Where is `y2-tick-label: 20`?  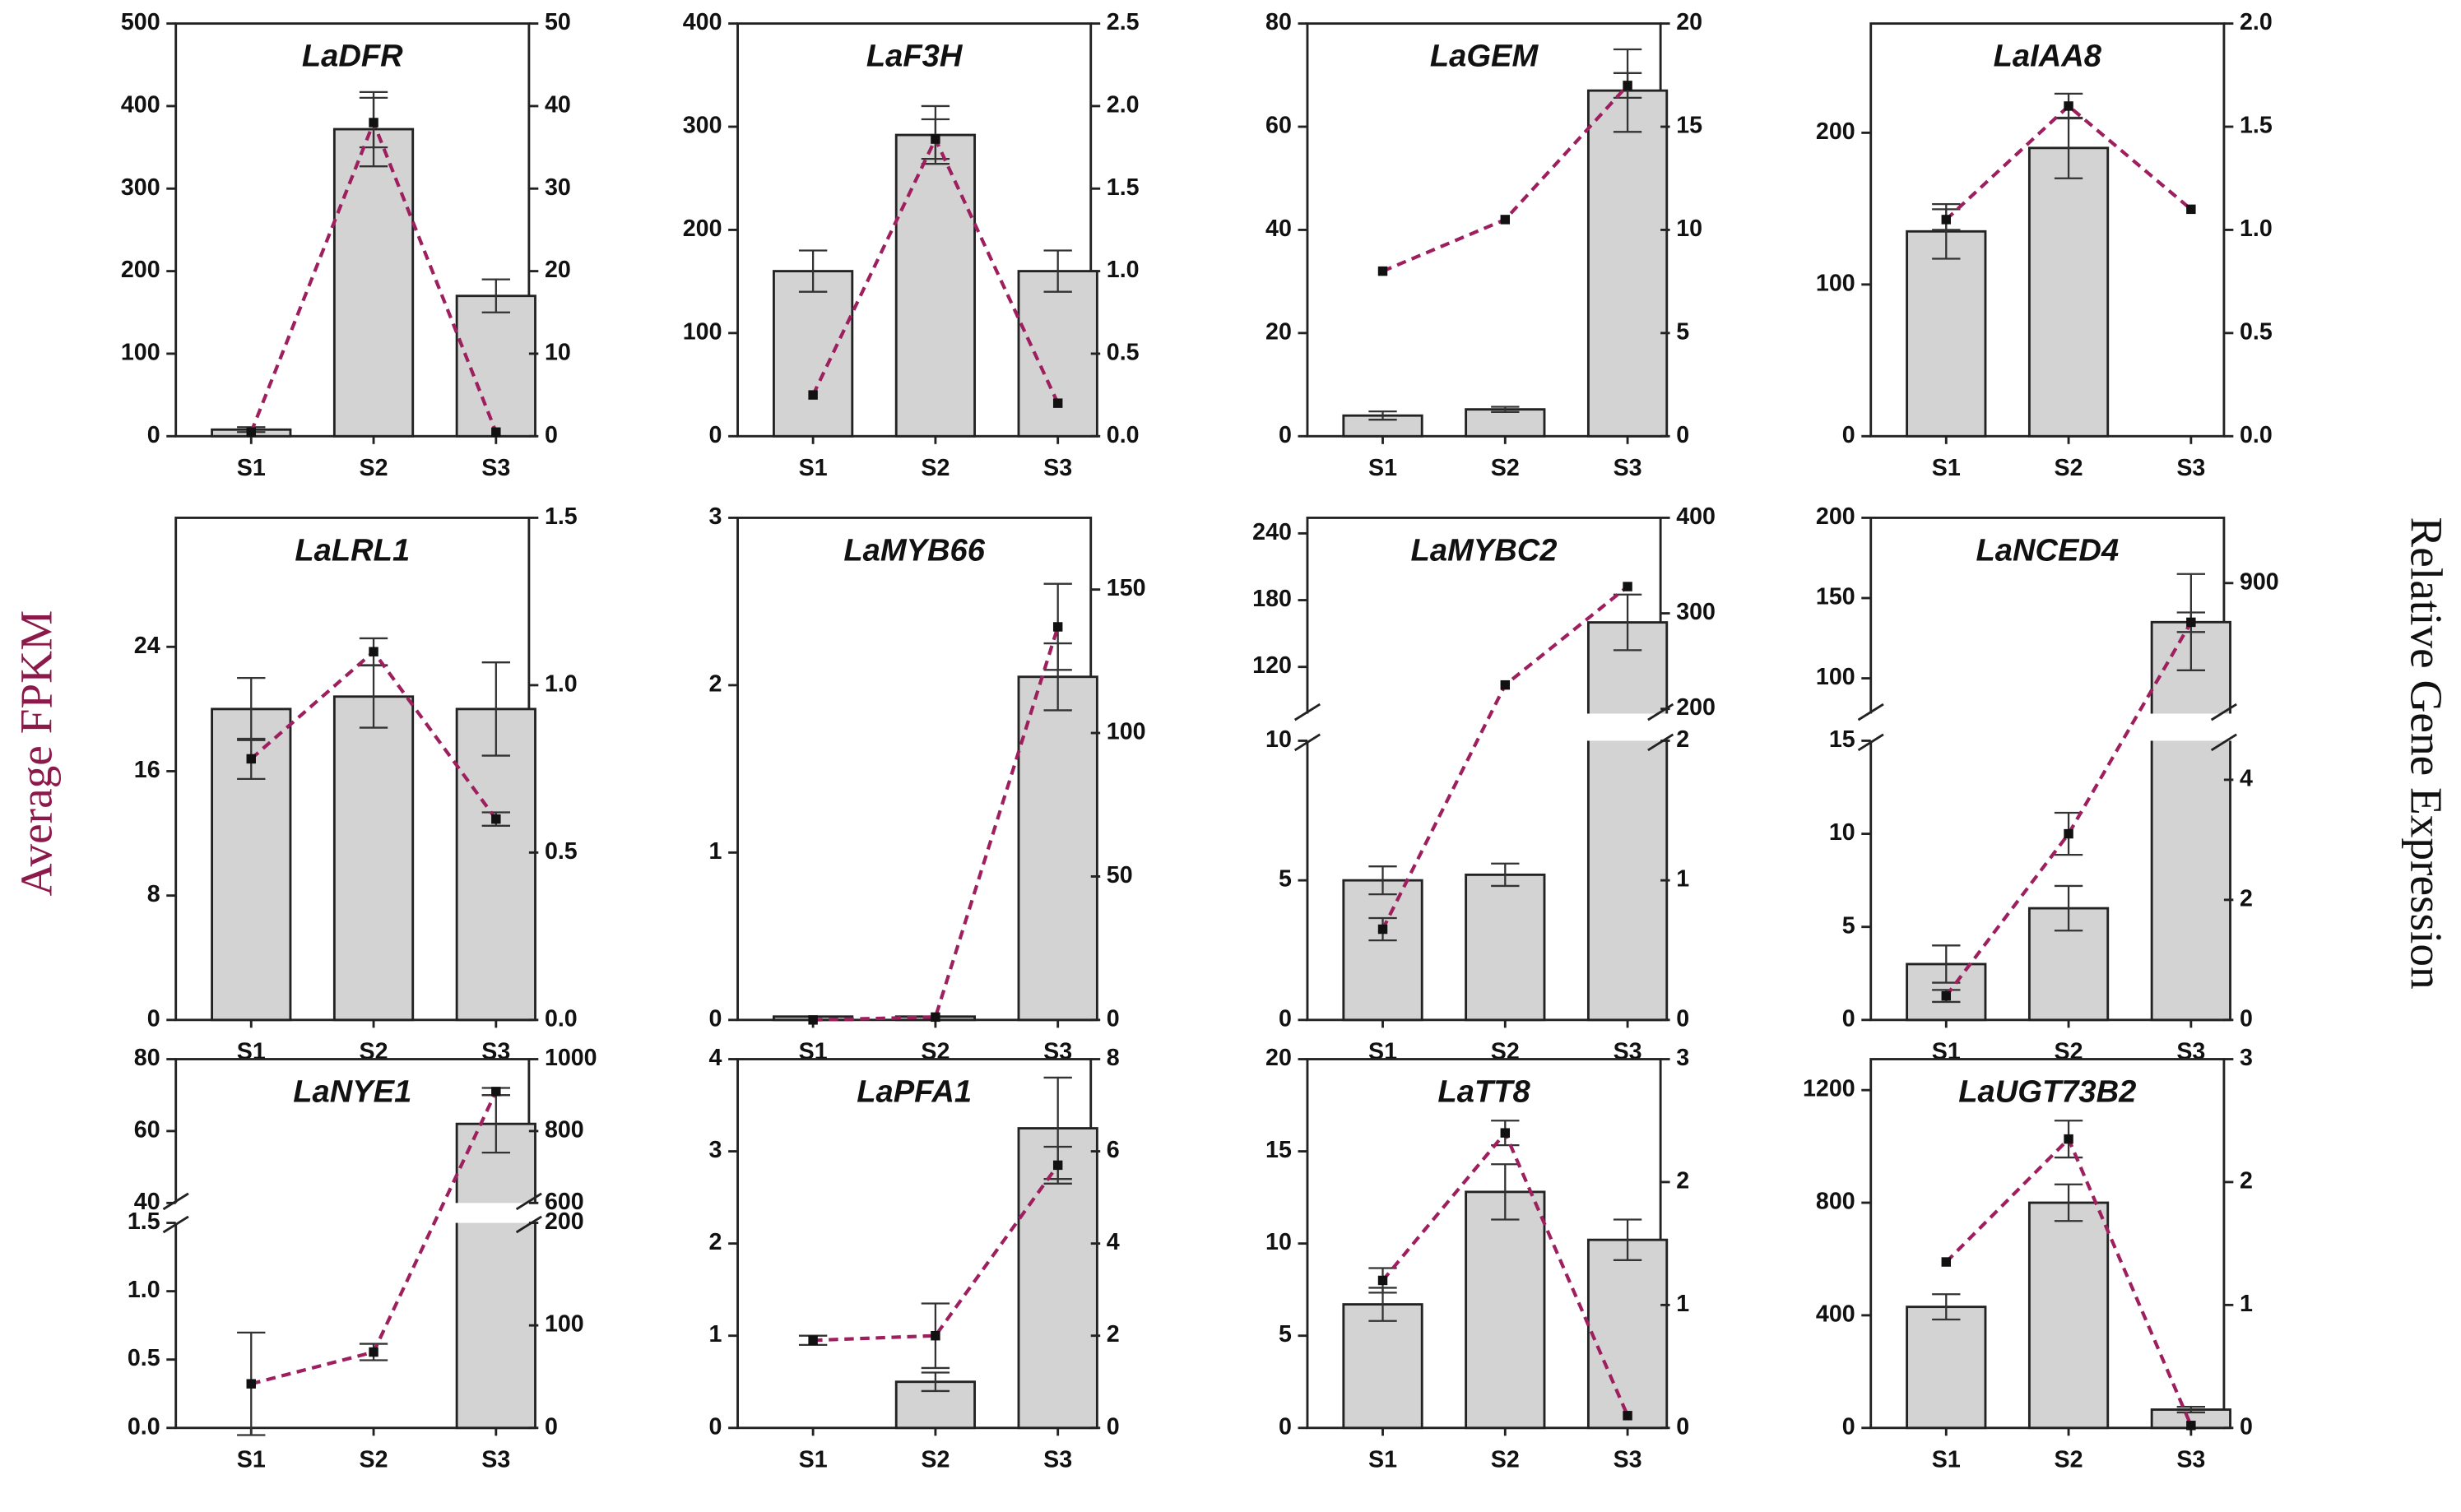
y2-tick-label: 20 is located at coordinates (1689, 22).